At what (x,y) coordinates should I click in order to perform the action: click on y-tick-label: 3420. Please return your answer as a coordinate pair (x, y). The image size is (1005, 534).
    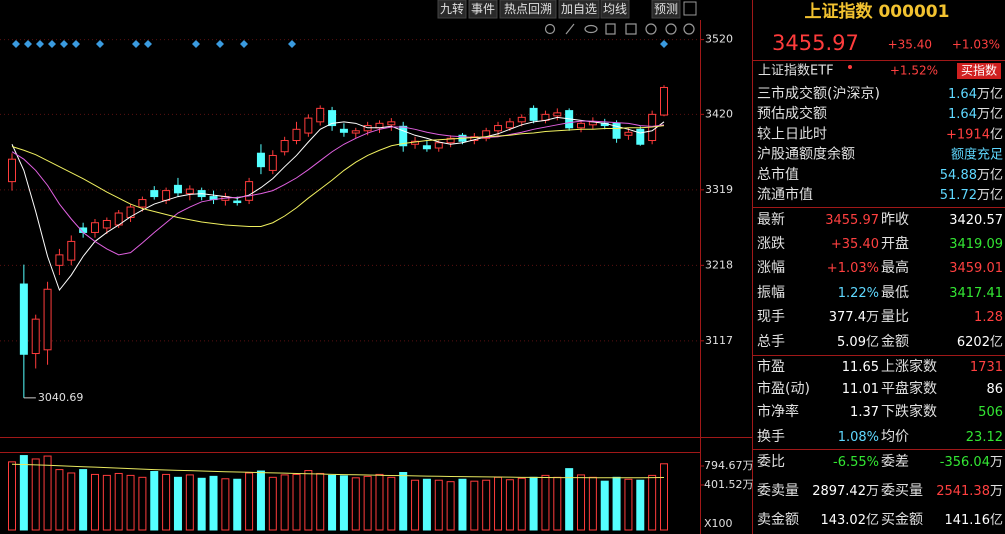
    Looking at the image, I should click on (719, 113).